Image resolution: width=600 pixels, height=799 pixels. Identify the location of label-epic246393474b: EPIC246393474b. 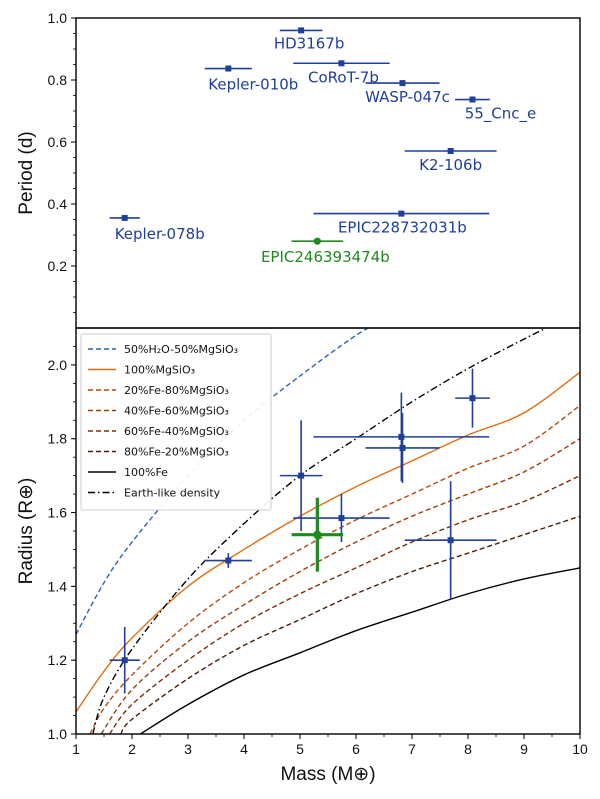
(325, 257).